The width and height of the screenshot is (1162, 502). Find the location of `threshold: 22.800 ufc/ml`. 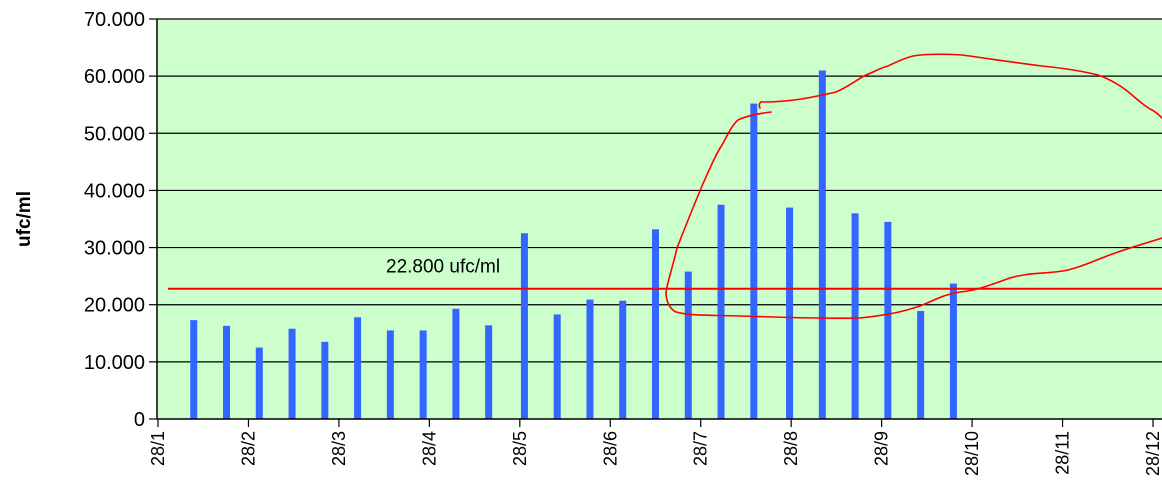

threshold: 22.800 ufc/ml is located at coordinates (665, 273).